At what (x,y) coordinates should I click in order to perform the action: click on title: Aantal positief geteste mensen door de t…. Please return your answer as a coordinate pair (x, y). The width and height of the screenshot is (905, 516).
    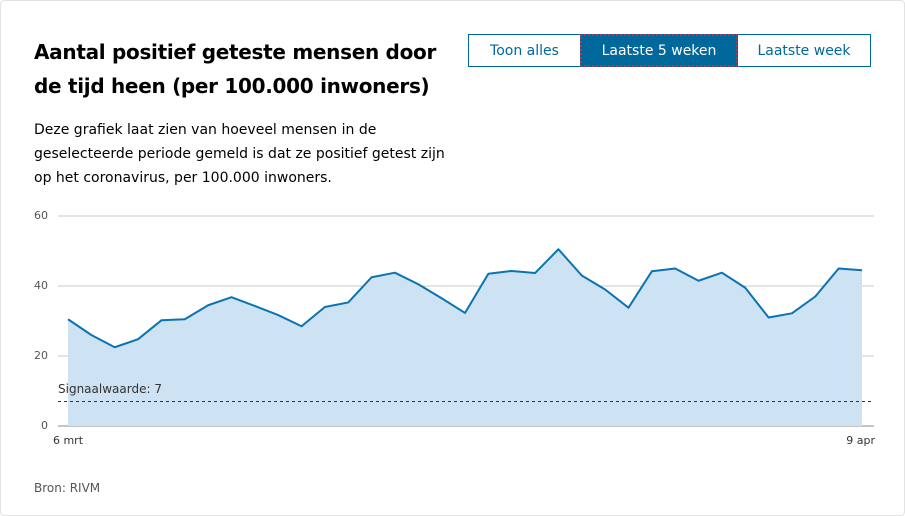
    Looking at the image, I should click on (235, 69).